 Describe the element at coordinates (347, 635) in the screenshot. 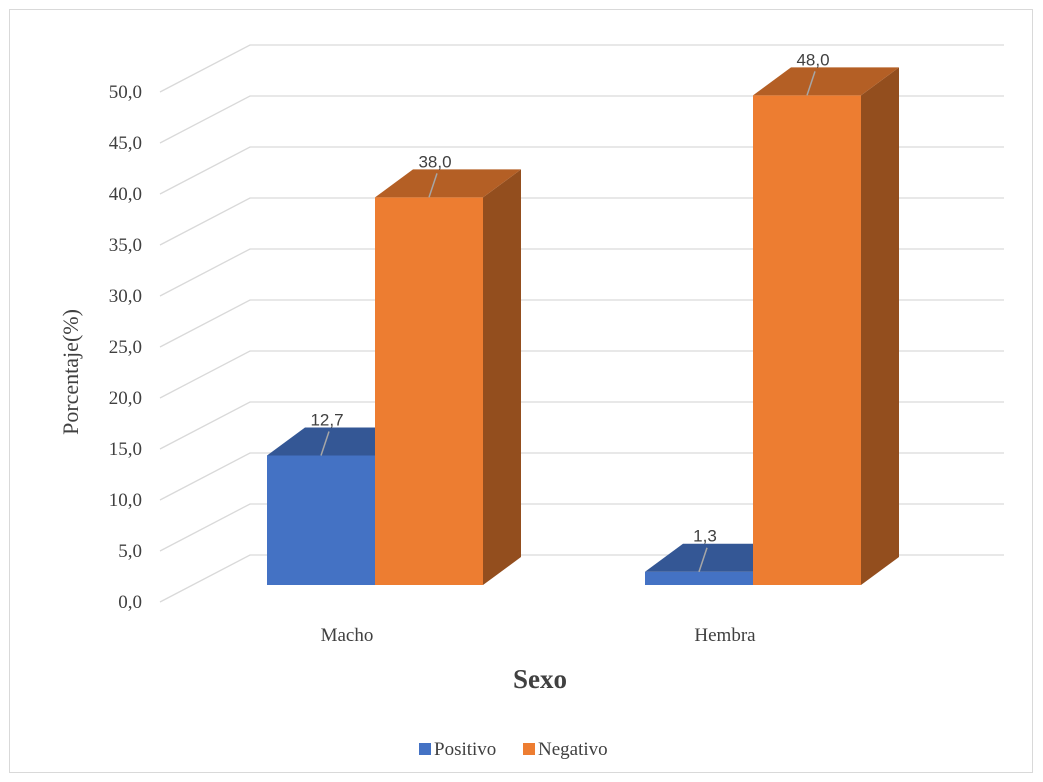

I see `x-category-macho: Macho` at that location.